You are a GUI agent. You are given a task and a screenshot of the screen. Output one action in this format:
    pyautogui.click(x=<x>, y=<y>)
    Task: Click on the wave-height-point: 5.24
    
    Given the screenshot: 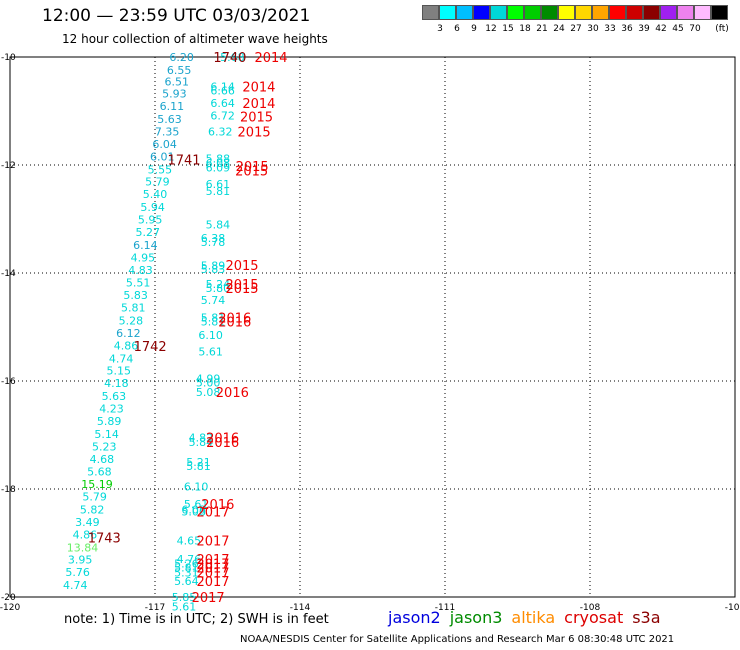 What is the action you would take?
    pyautogui.click(x=218, y=284)
    